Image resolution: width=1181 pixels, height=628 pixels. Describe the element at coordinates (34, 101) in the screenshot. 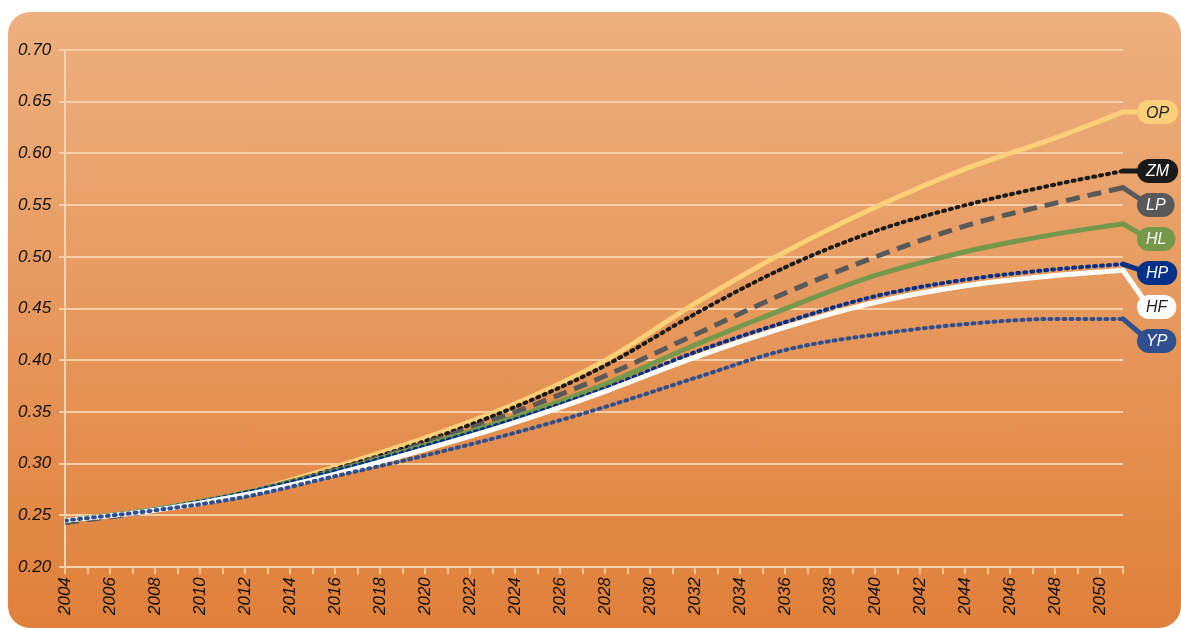

I see `y-tick-label: 0.65` at that location.